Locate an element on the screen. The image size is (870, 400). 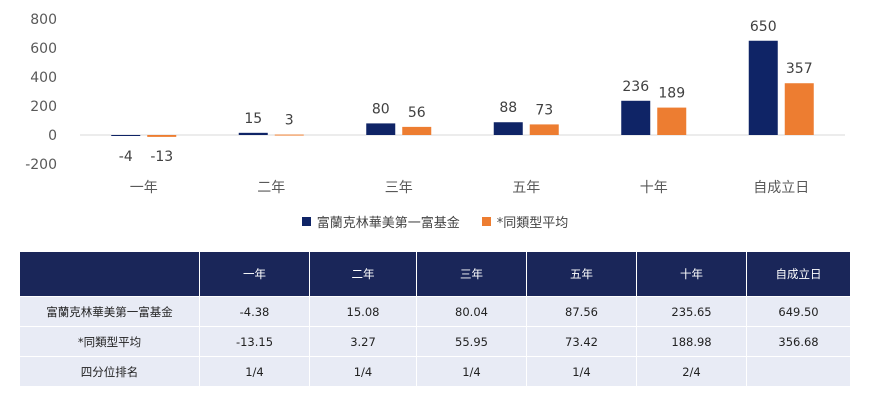
table-header-row: 一年 二年 三年 五年 十年 自成立日 is located at coordinates (435, 274).